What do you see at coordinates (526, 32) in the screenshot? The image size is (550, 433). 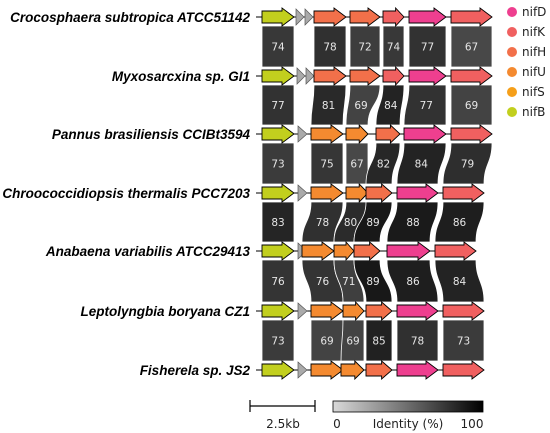 I see `legend-entry-nifK: nifK` at bounding box center [526, 32].